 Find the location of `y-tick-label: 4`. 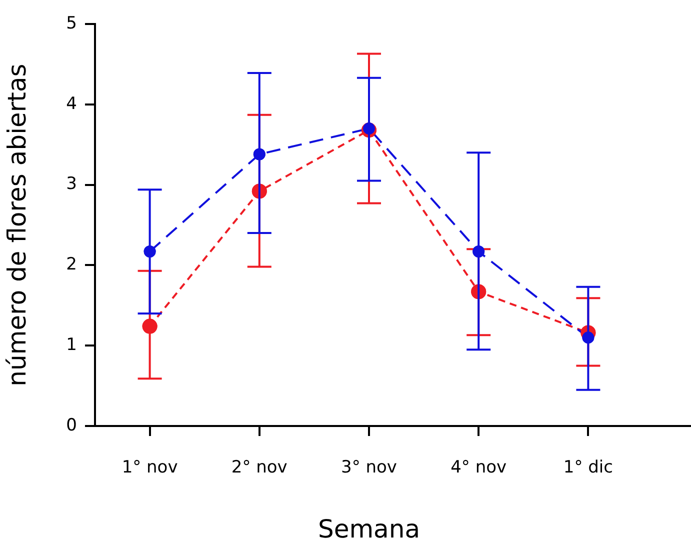

y-tick-label: 4 is located at coordinates (71, 104).